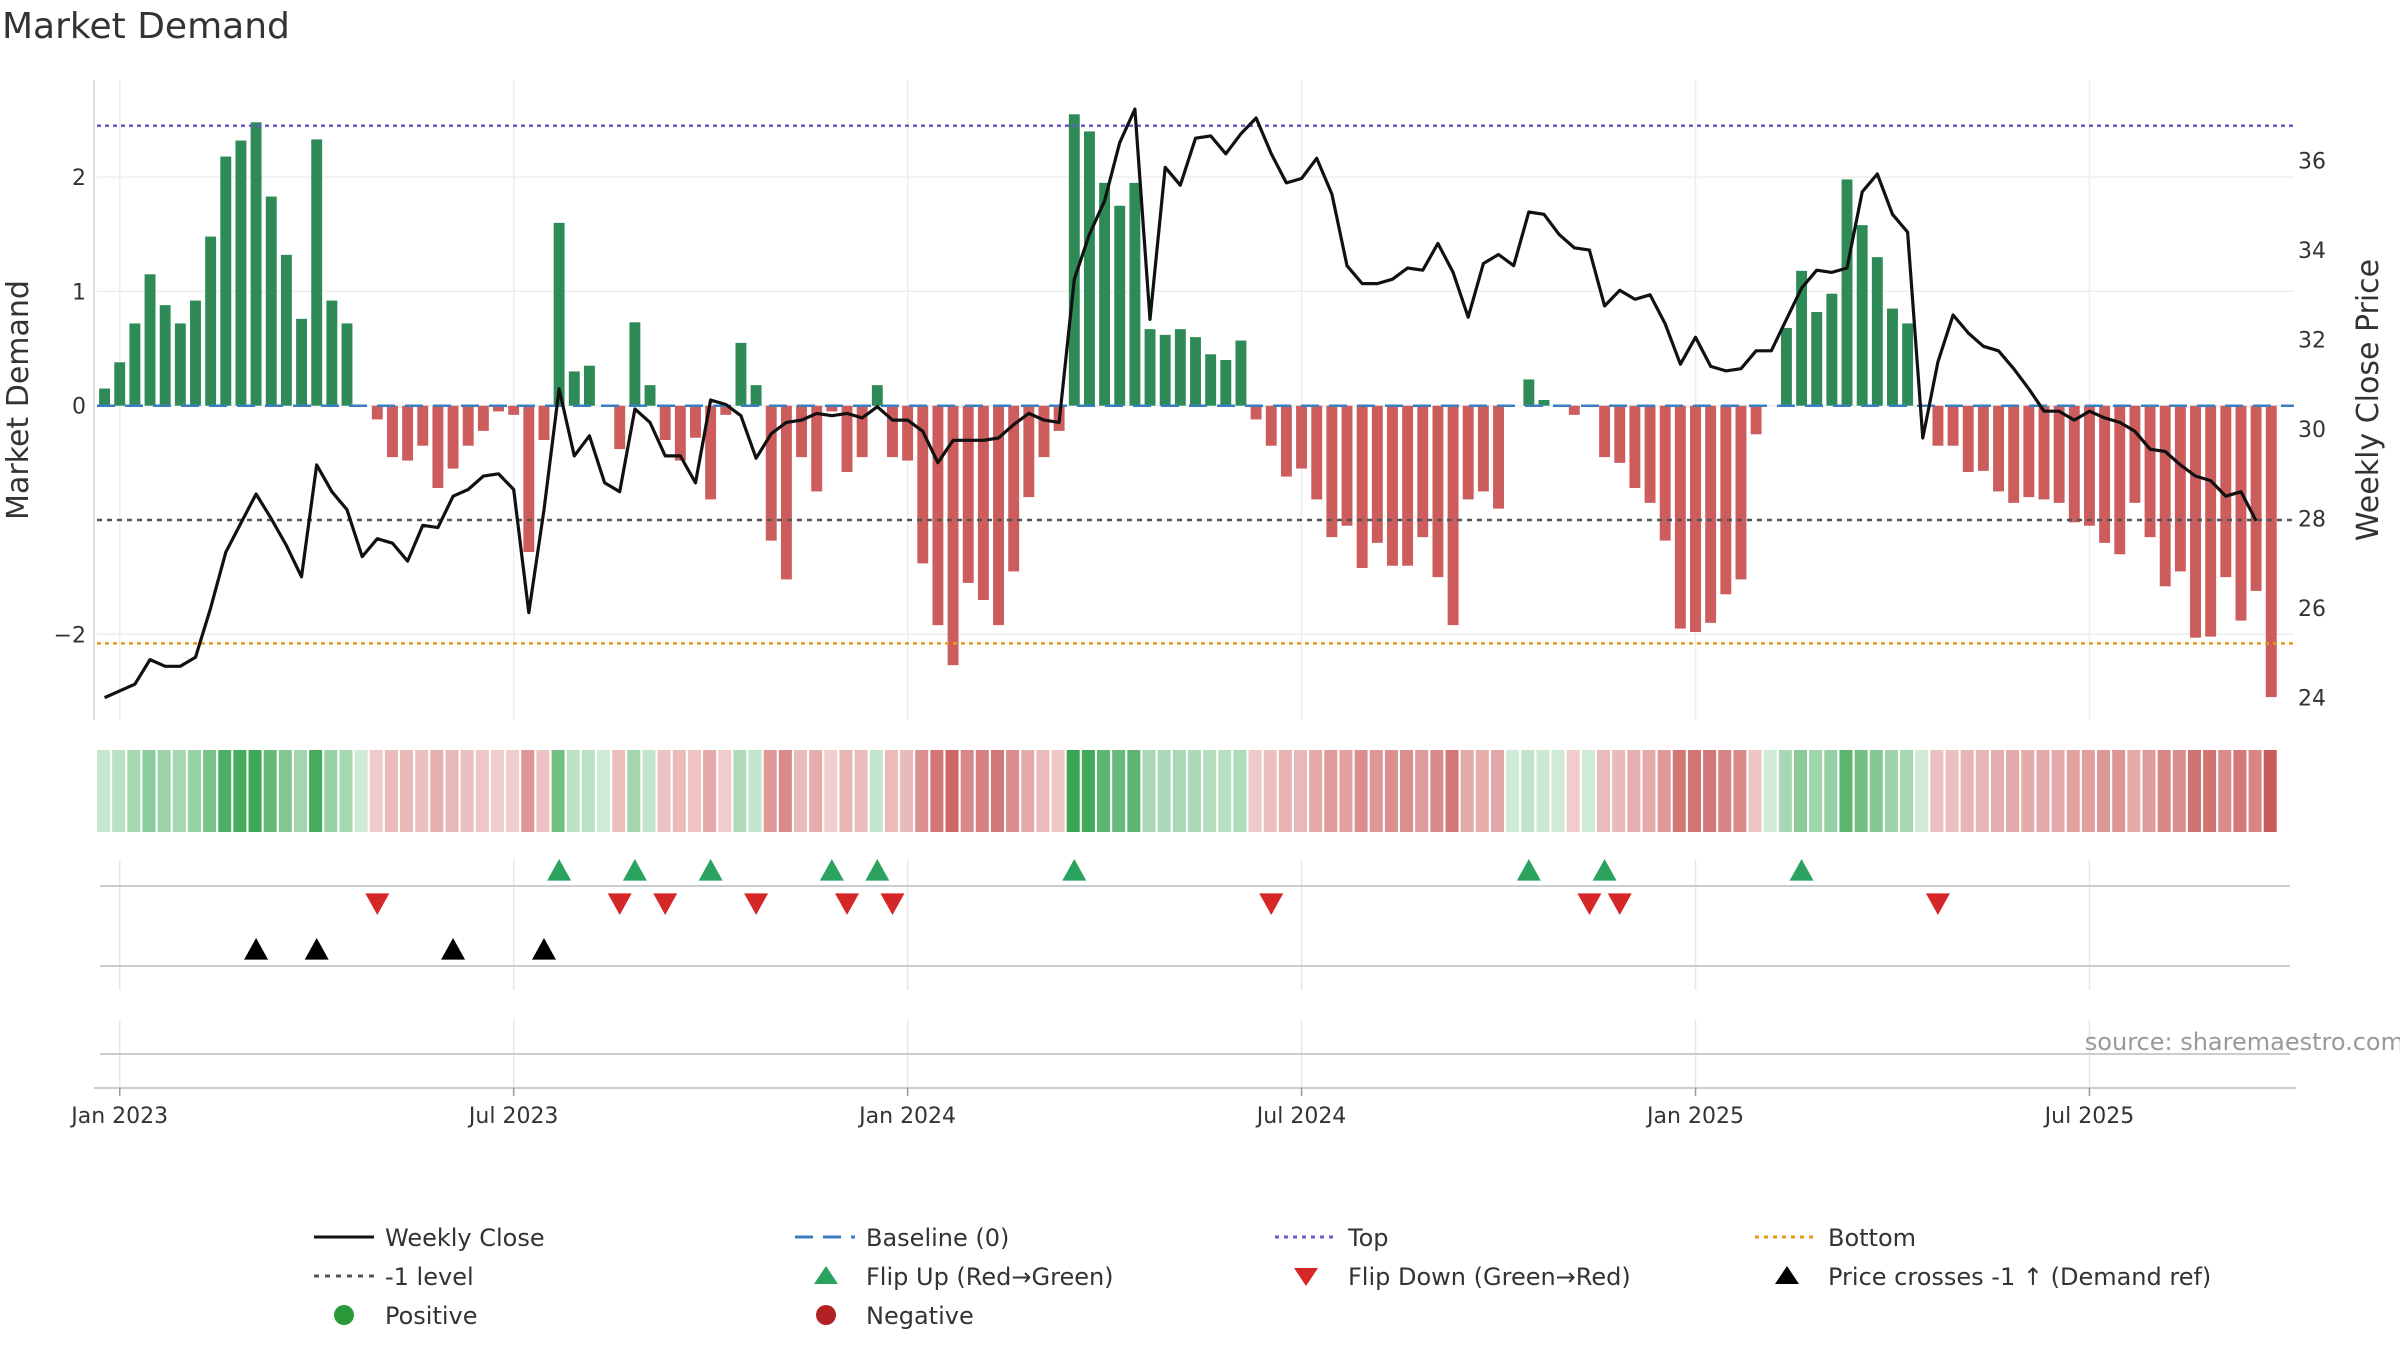 The image size is (2400, 1350). Describe the element at coordinates (2242, 1042) in the screenshot. I see `source-credit: source: sharemaestro.com` at that location.